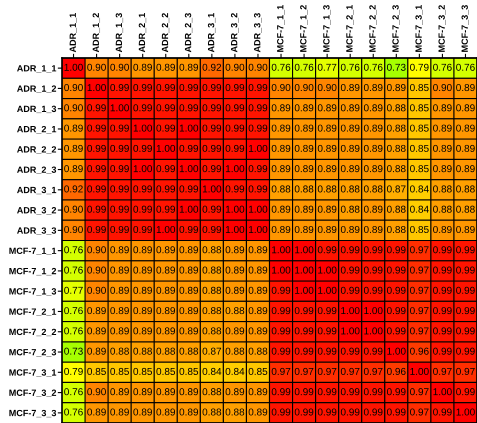 This screenshot has height=423, width=477. I want to click on data-label: 0.96, so click(396, 371).